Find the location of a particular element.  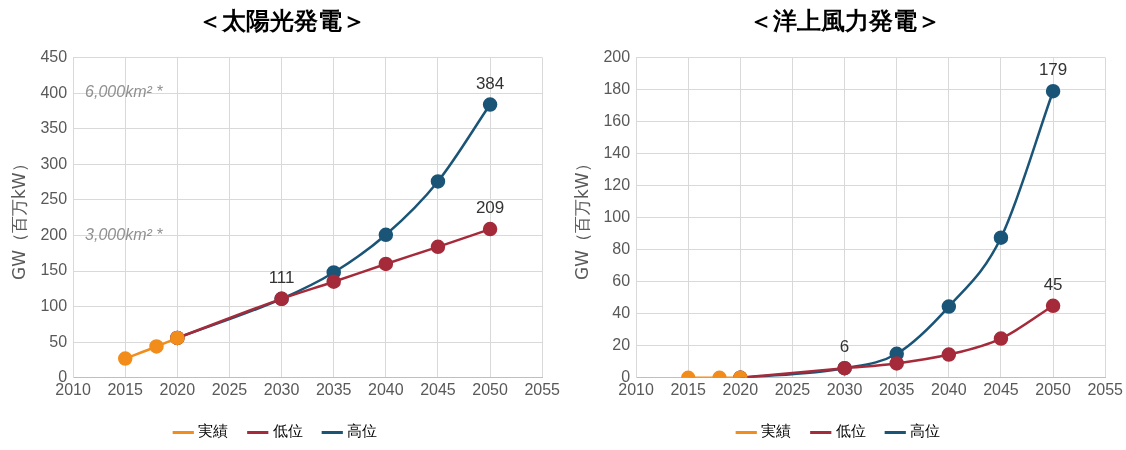

y-tick-label: 400 is located at coordinates (54, 92).